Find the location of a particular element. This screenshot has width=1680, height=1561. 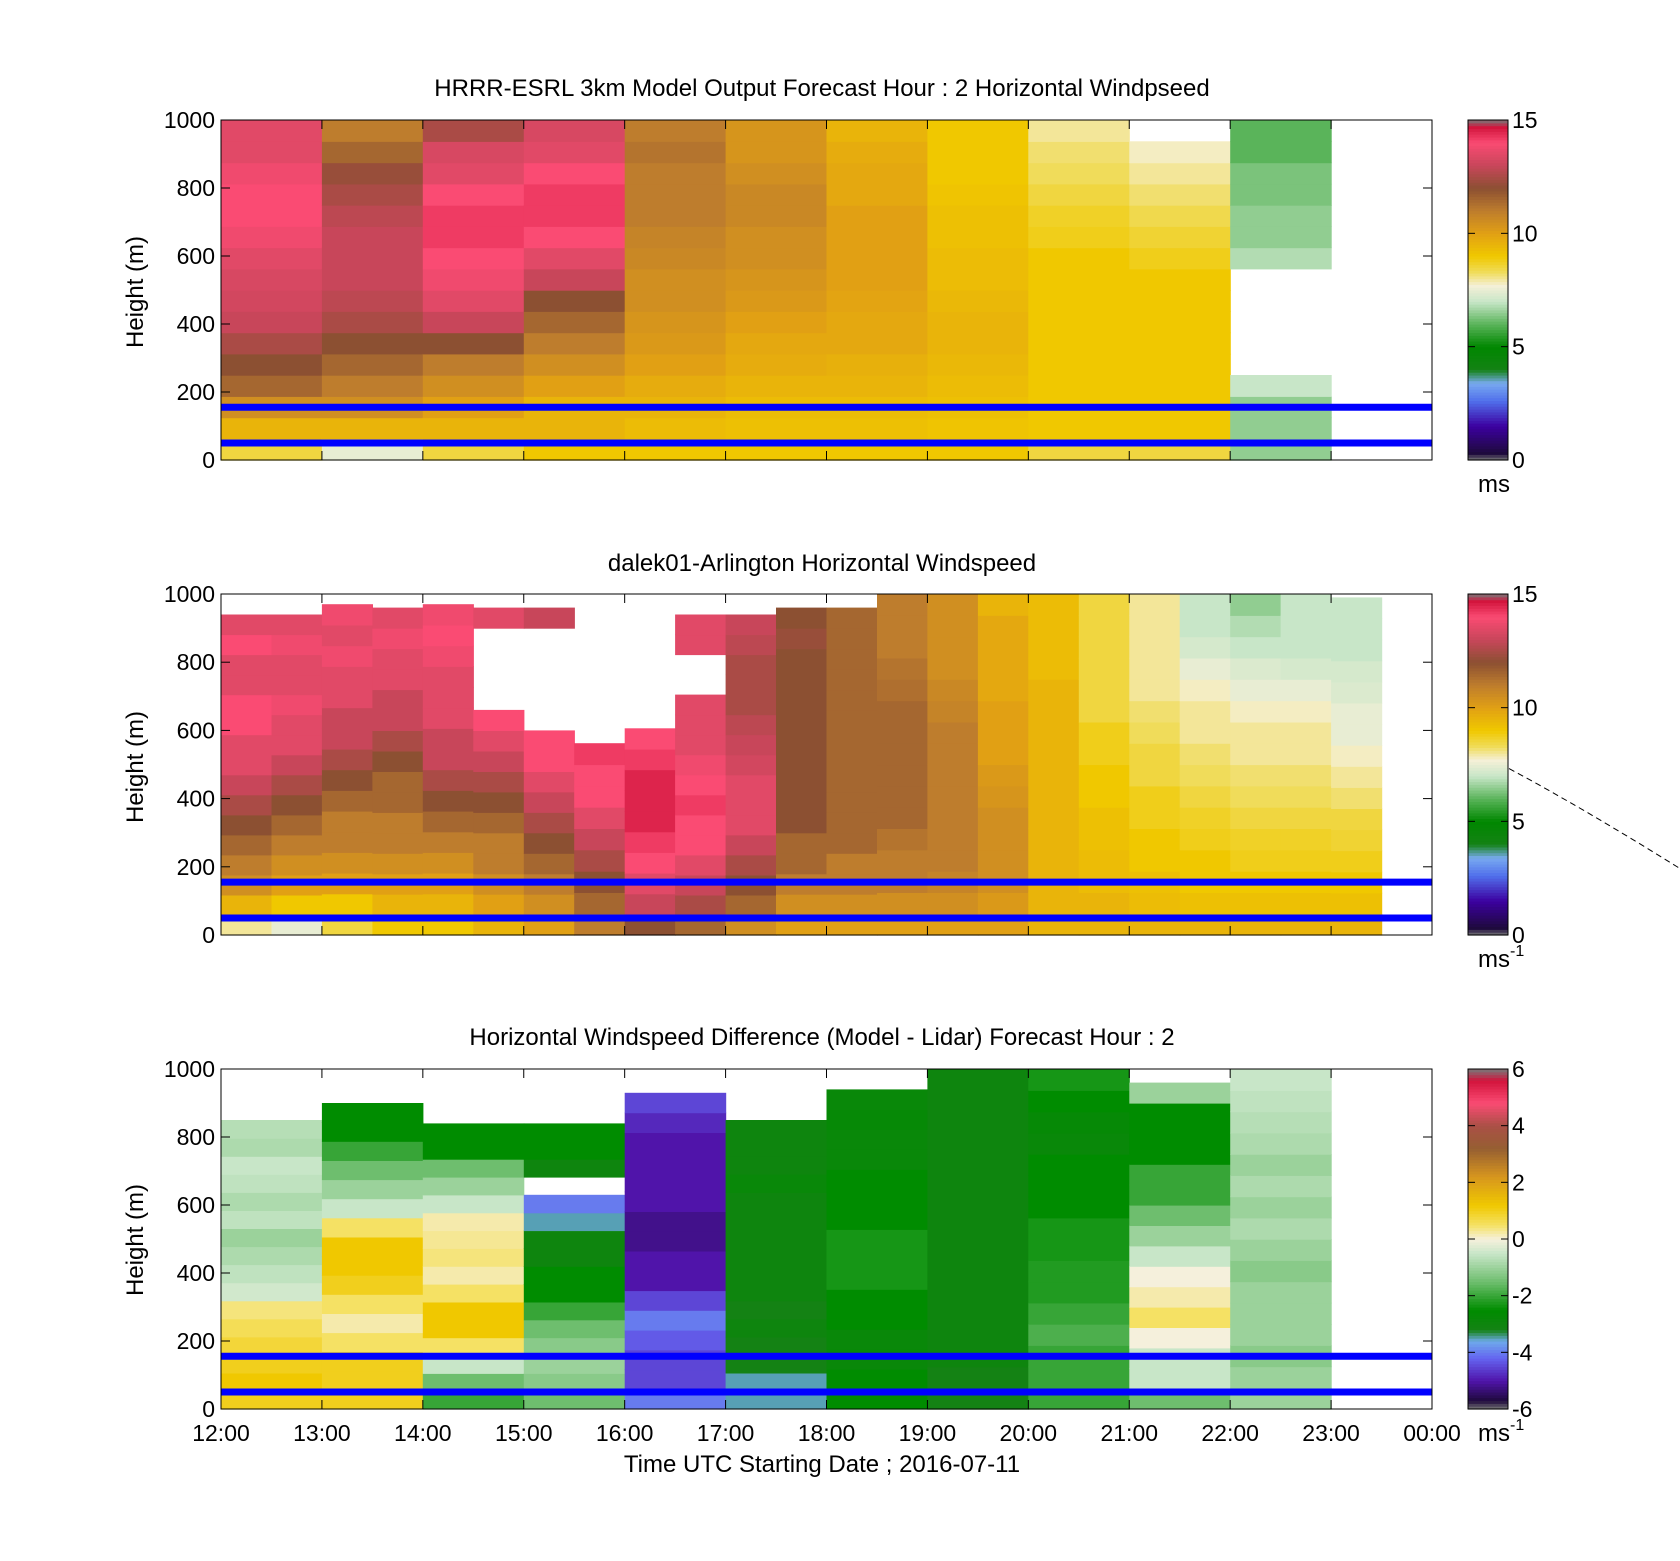

colorbar-tick-label: 15 is located at coordinates (1525, 594).